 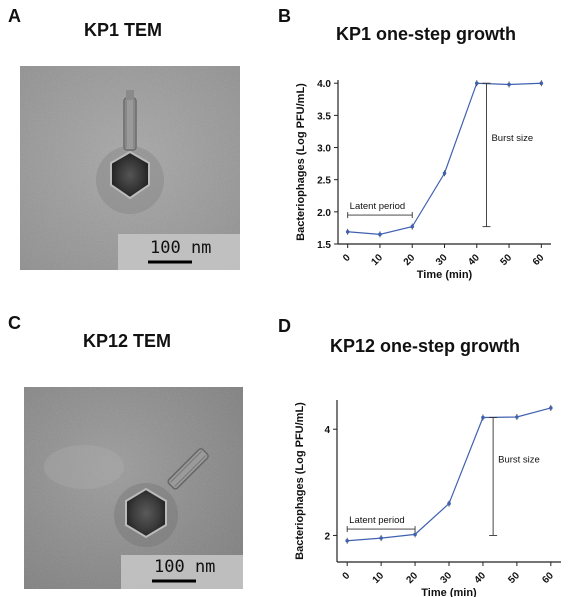 What do you see at coordinates (301, 162) in the screenshot?
I see `kp1-y-axis-label: Bacteriophages (Log PFU/mL)` at bounding box center [301, 162].